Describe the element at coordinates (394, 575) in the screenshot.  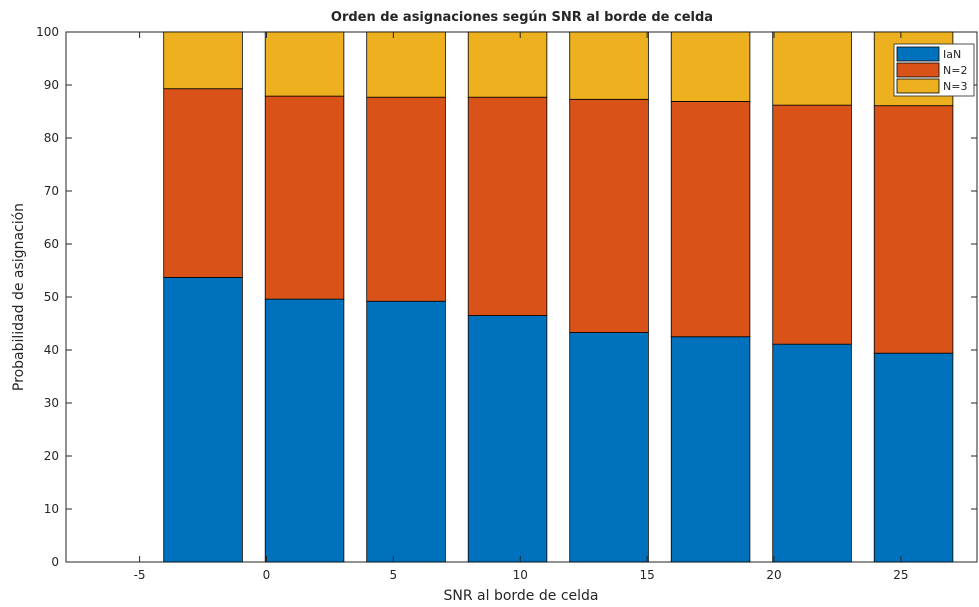
I see `x-tick-label: 5` at that location.